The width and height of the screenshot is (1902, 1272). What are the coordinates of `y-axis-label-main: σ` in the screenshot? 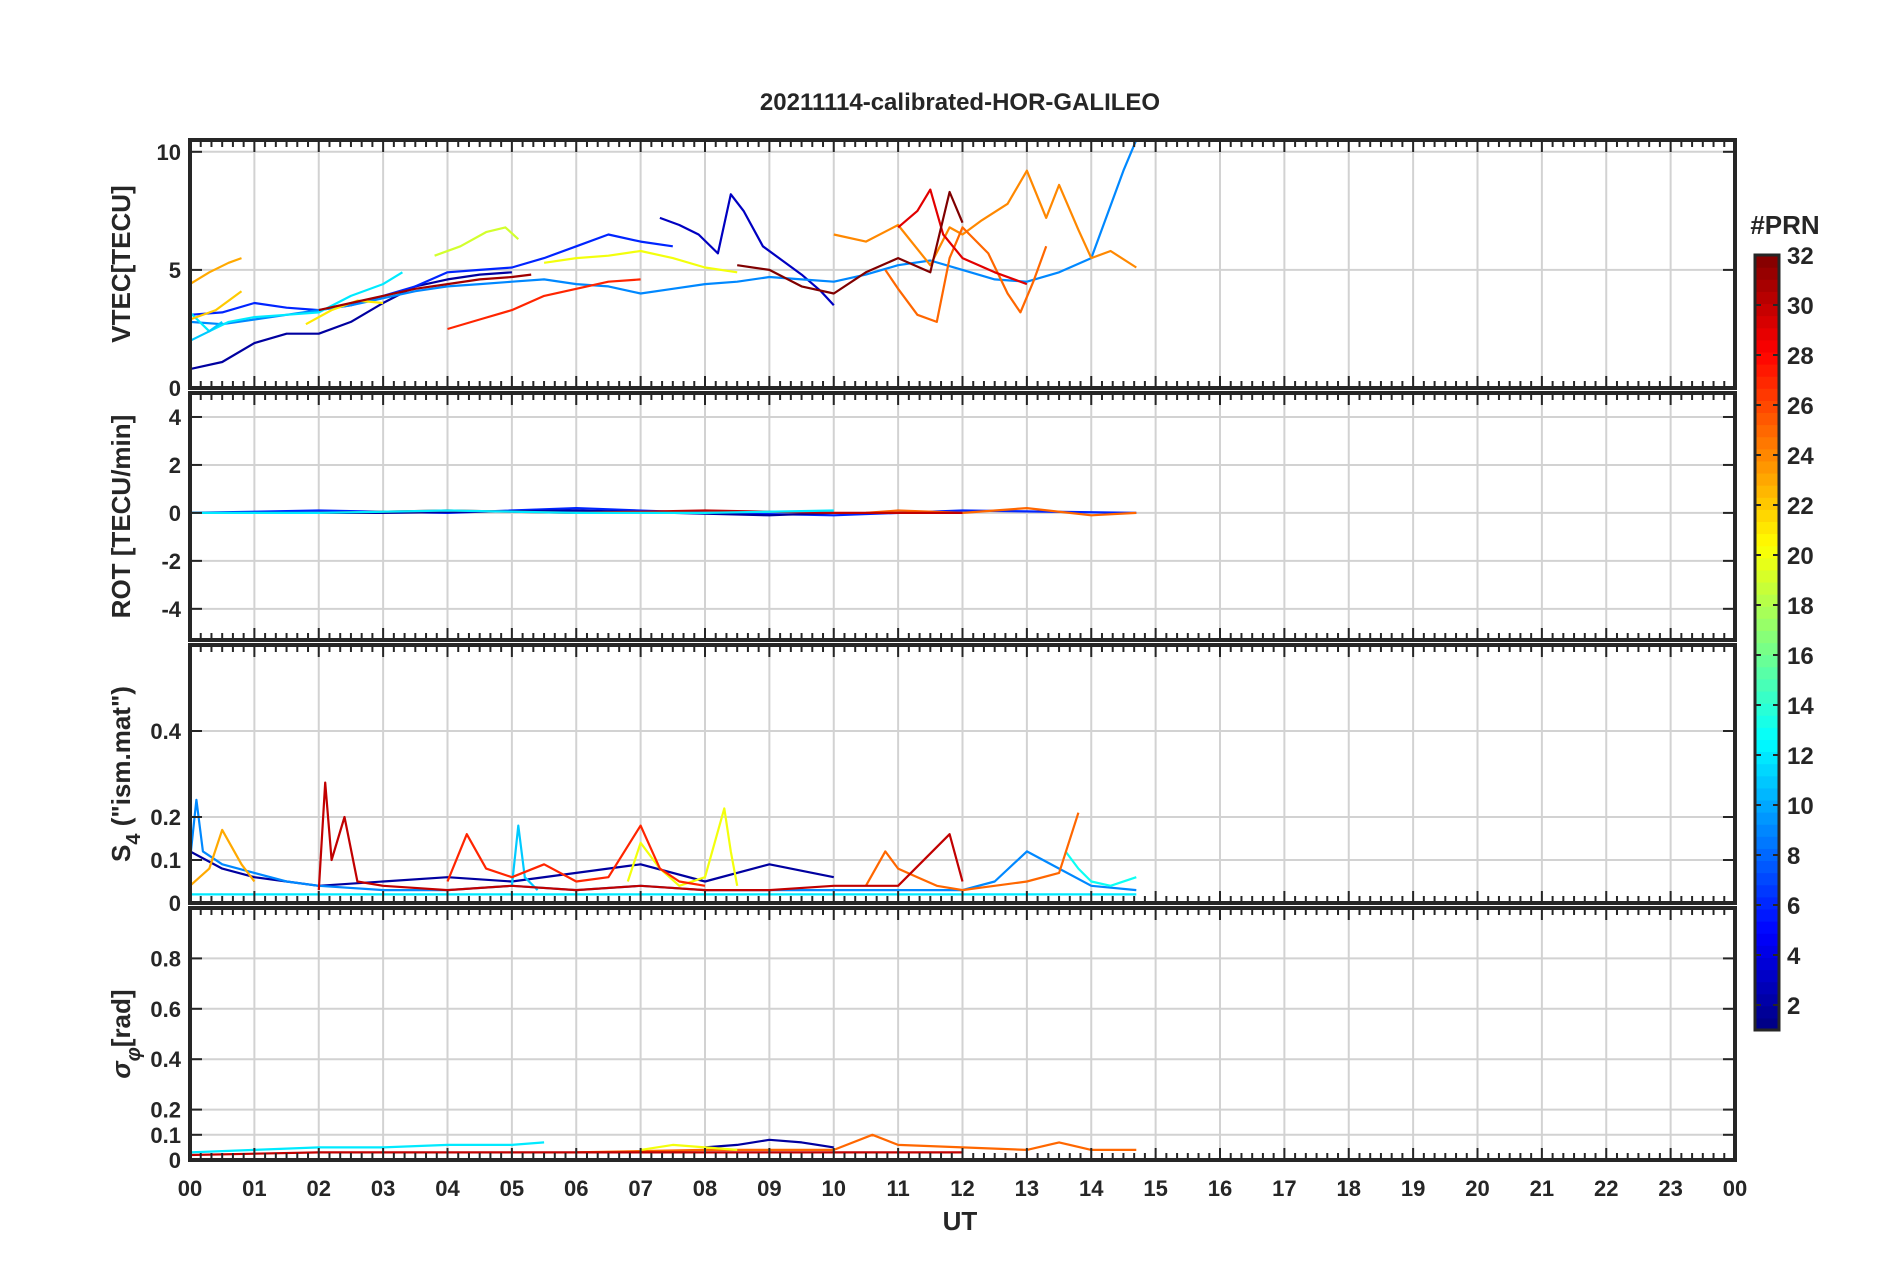 It's located at (121, 1069).